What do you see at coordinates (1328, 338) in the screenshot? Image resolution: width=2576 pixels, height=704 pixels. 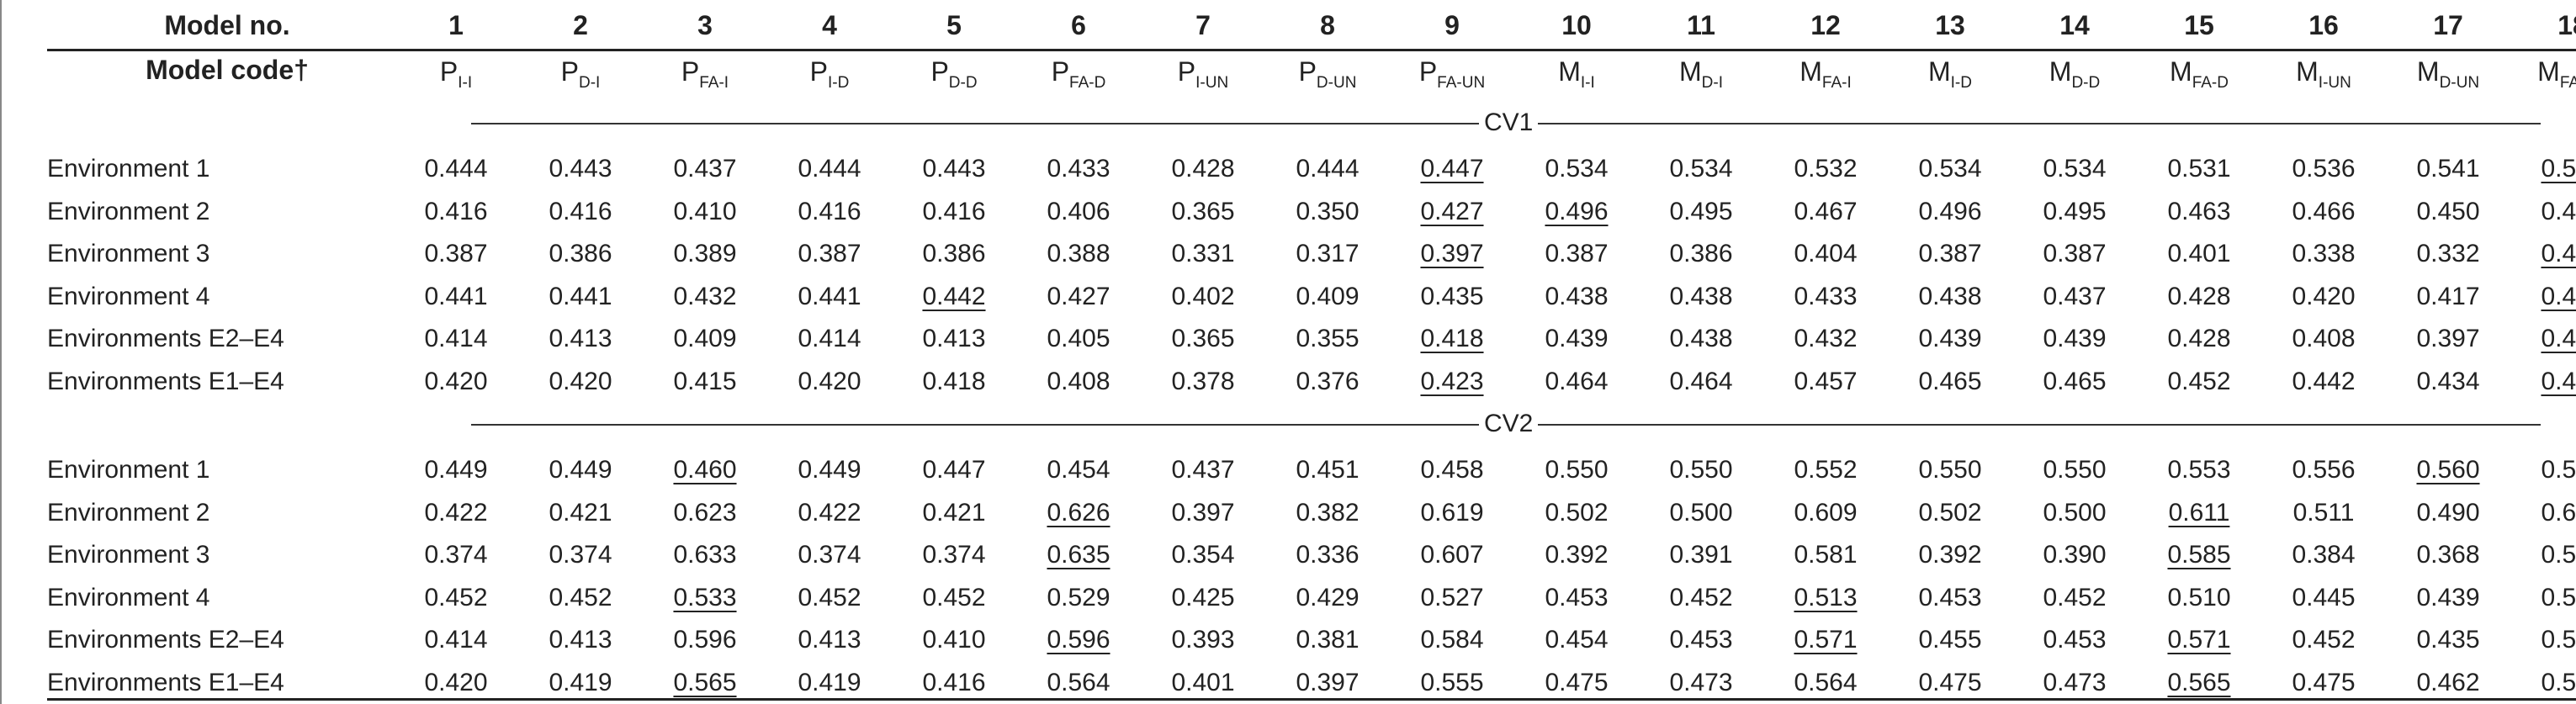 I see `table-cell: 0.355` at bounding box center [1328, 338].